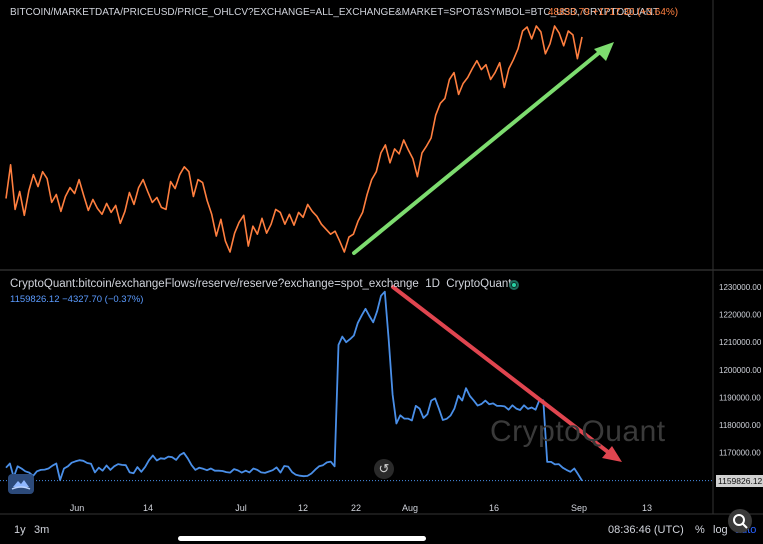 The image size is (763, 544). I want to click on y-axis-tick-label: 1170000.00, so click(740, 453).